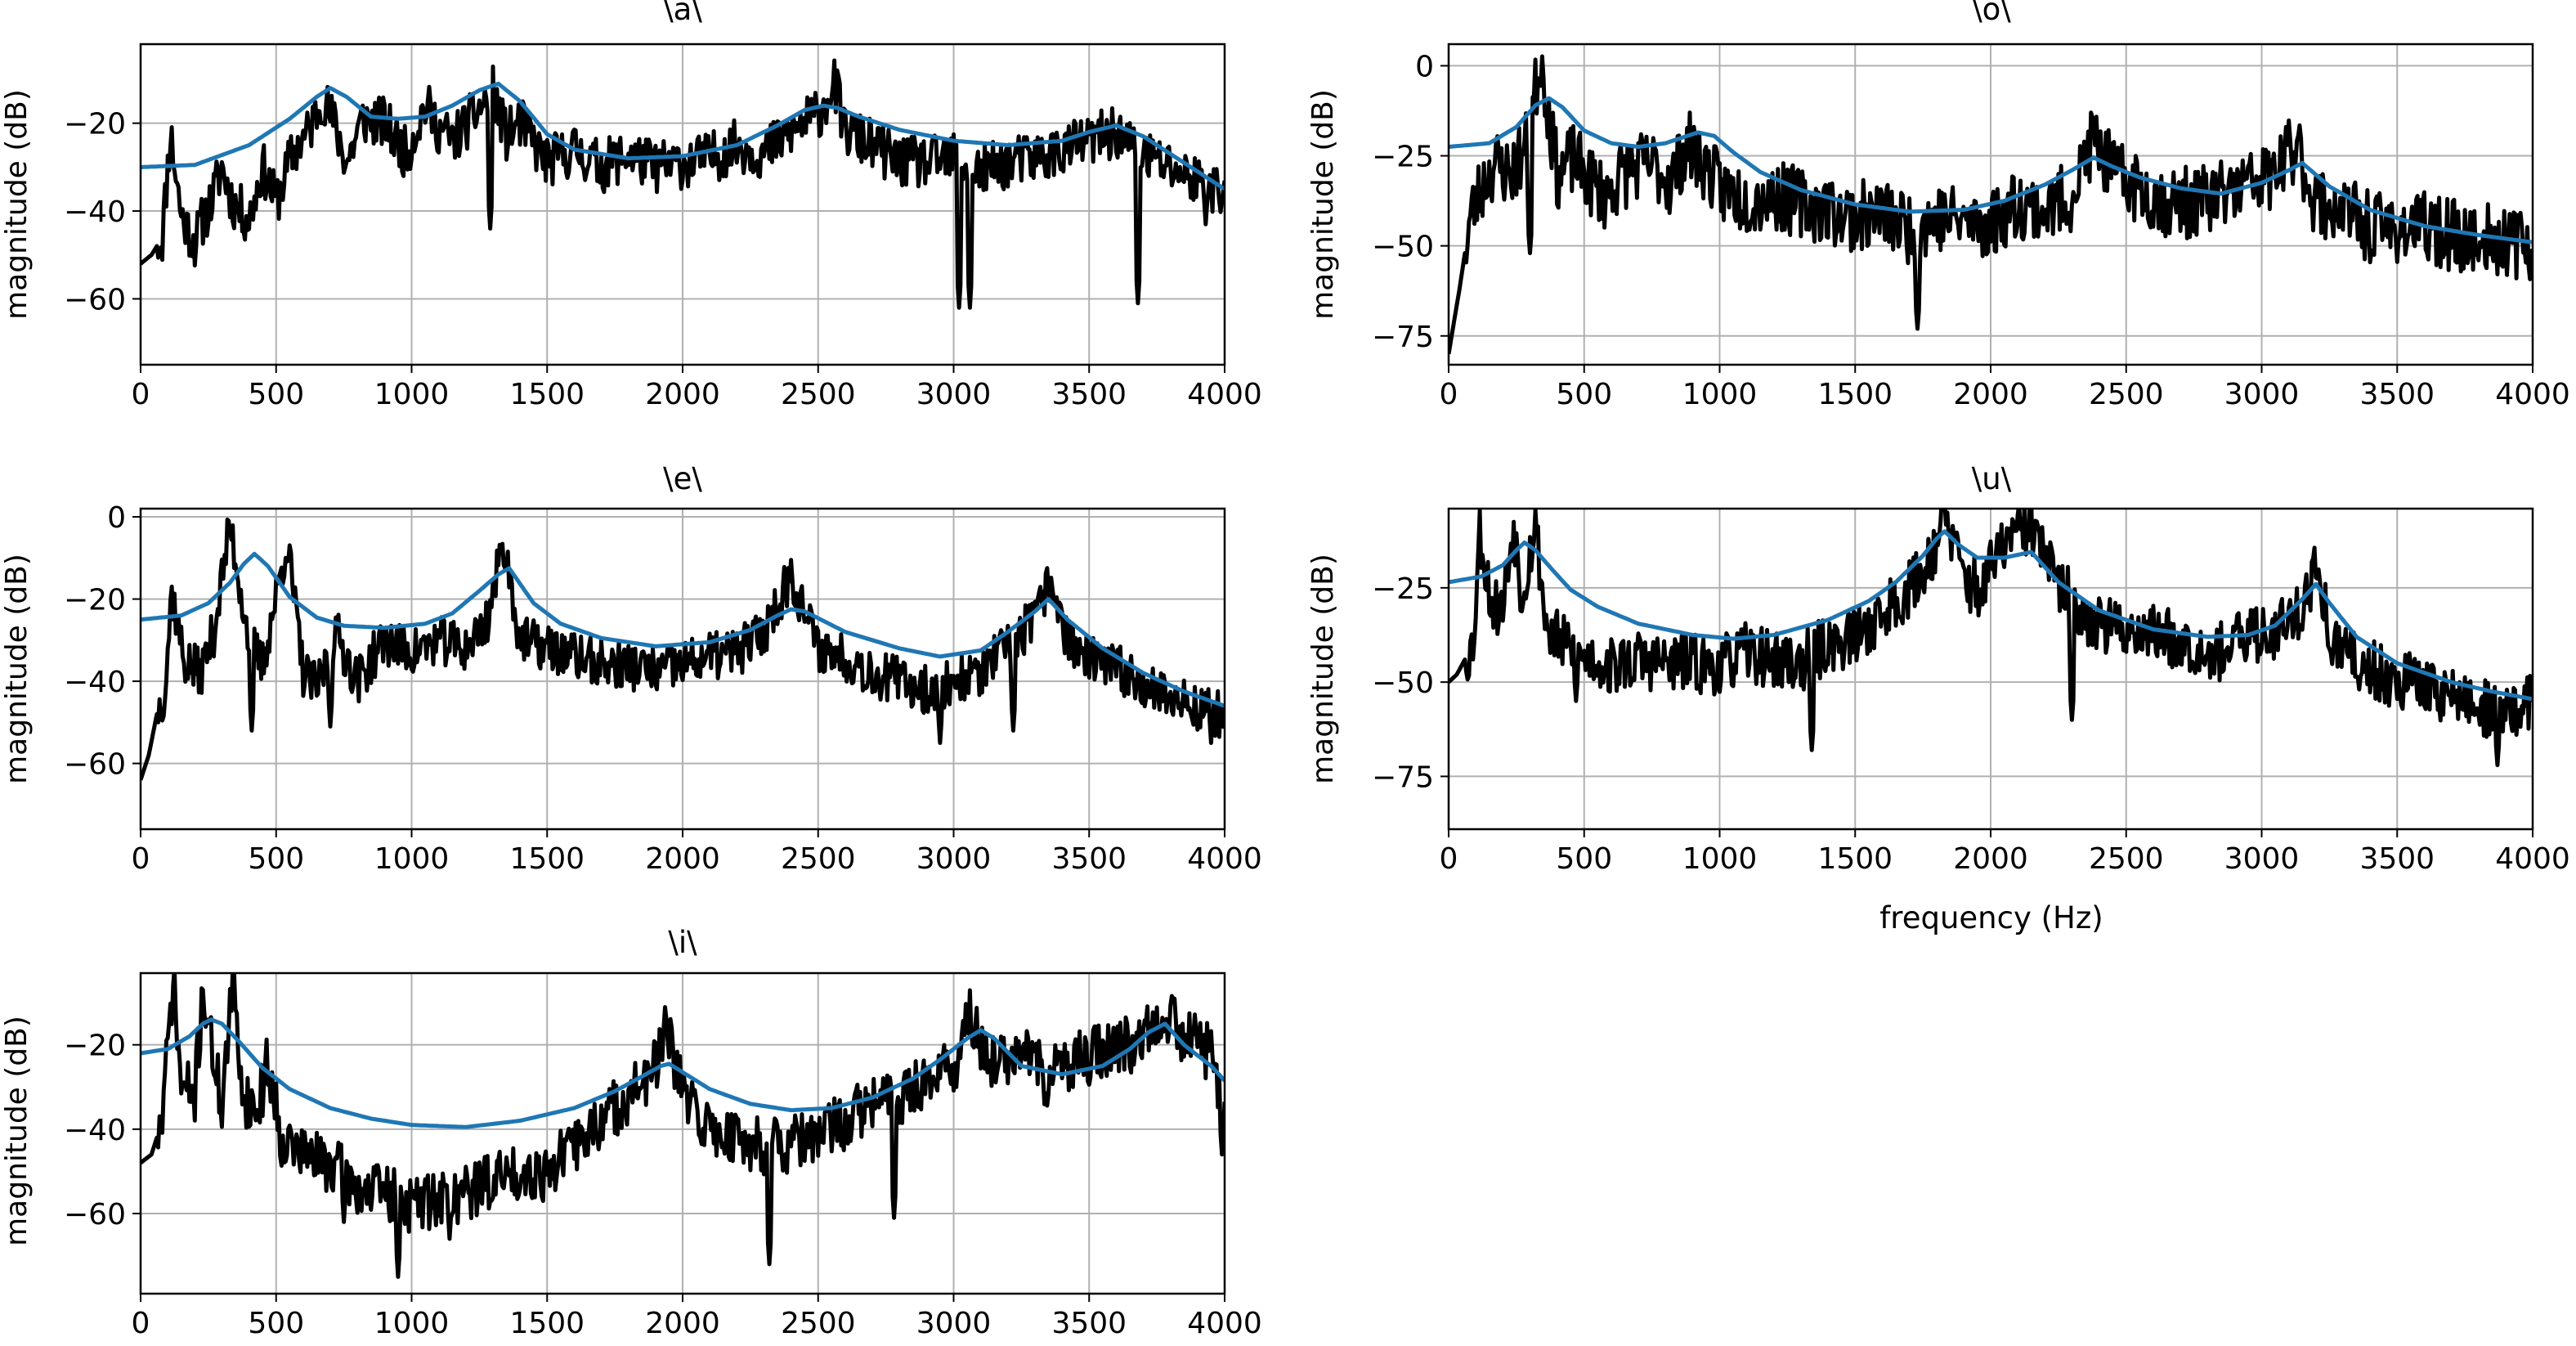 This screenshot has height=1346, width=2576. I want to click on x-axis-label: frequency (Hz), so click(1991, 918).